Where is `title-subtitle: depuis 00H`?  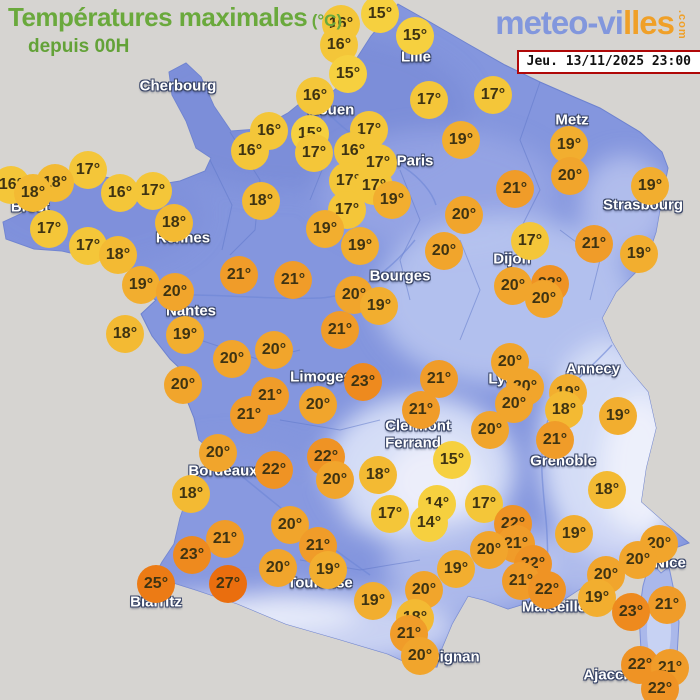 title-subtitle: depuis 00H is located at coordinates (79, 46).